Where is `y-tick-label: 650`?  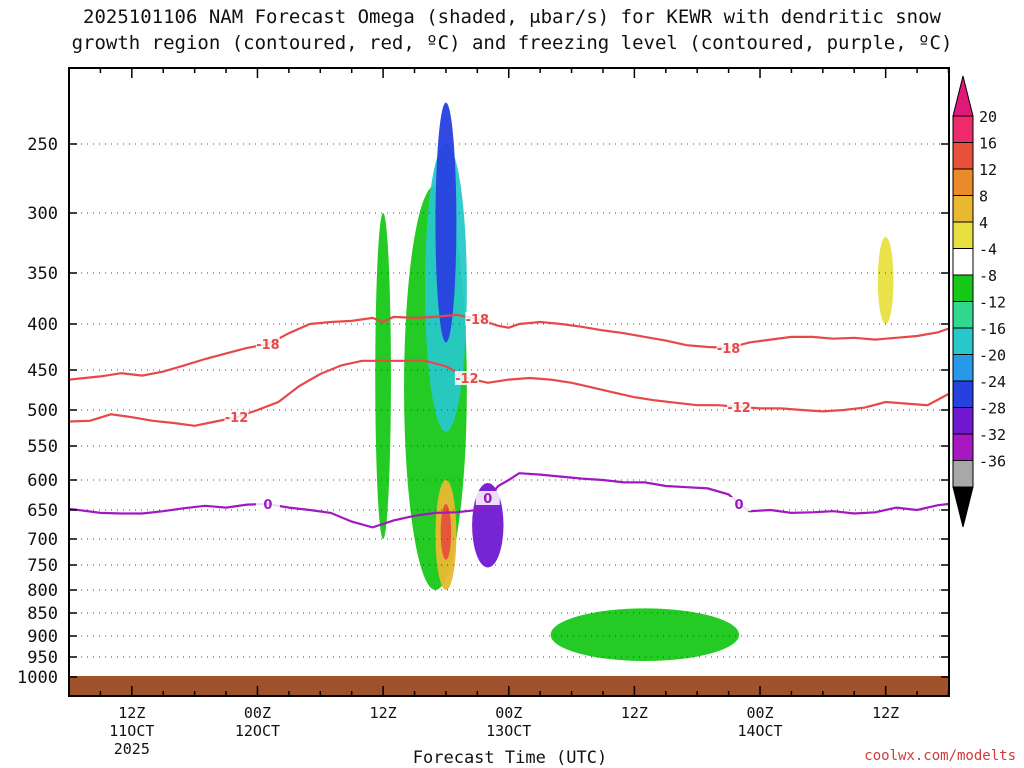
y-tick-label: 650 is located at coordinates (42, 511).